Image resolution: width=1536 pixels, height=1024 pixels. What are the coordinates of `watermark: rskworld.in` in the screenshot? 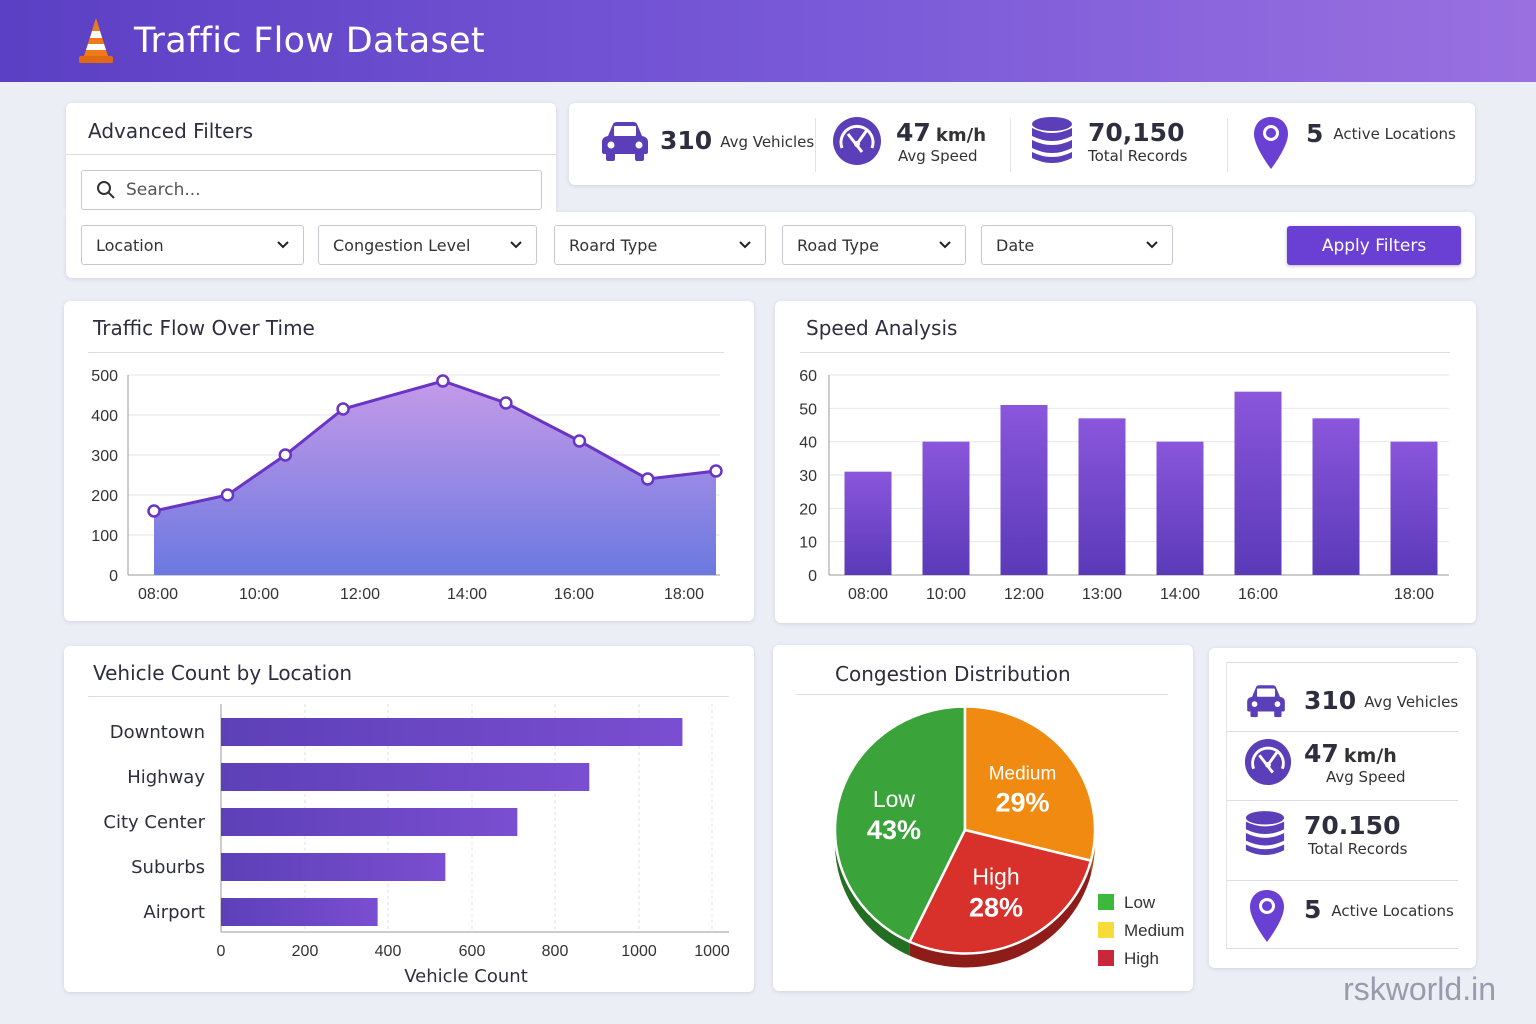 It's located at (1419, 989).